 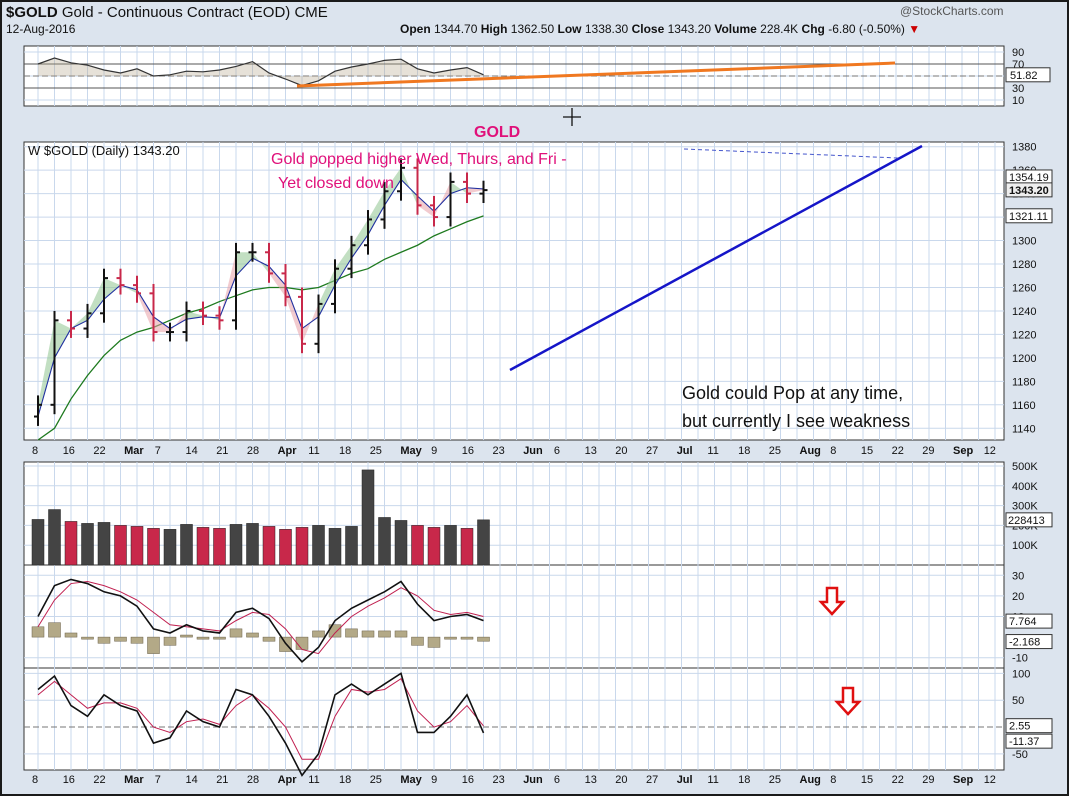 I want to click on title-text: Gold - Continuous Contract (EOD), so click(x=176, y=12).